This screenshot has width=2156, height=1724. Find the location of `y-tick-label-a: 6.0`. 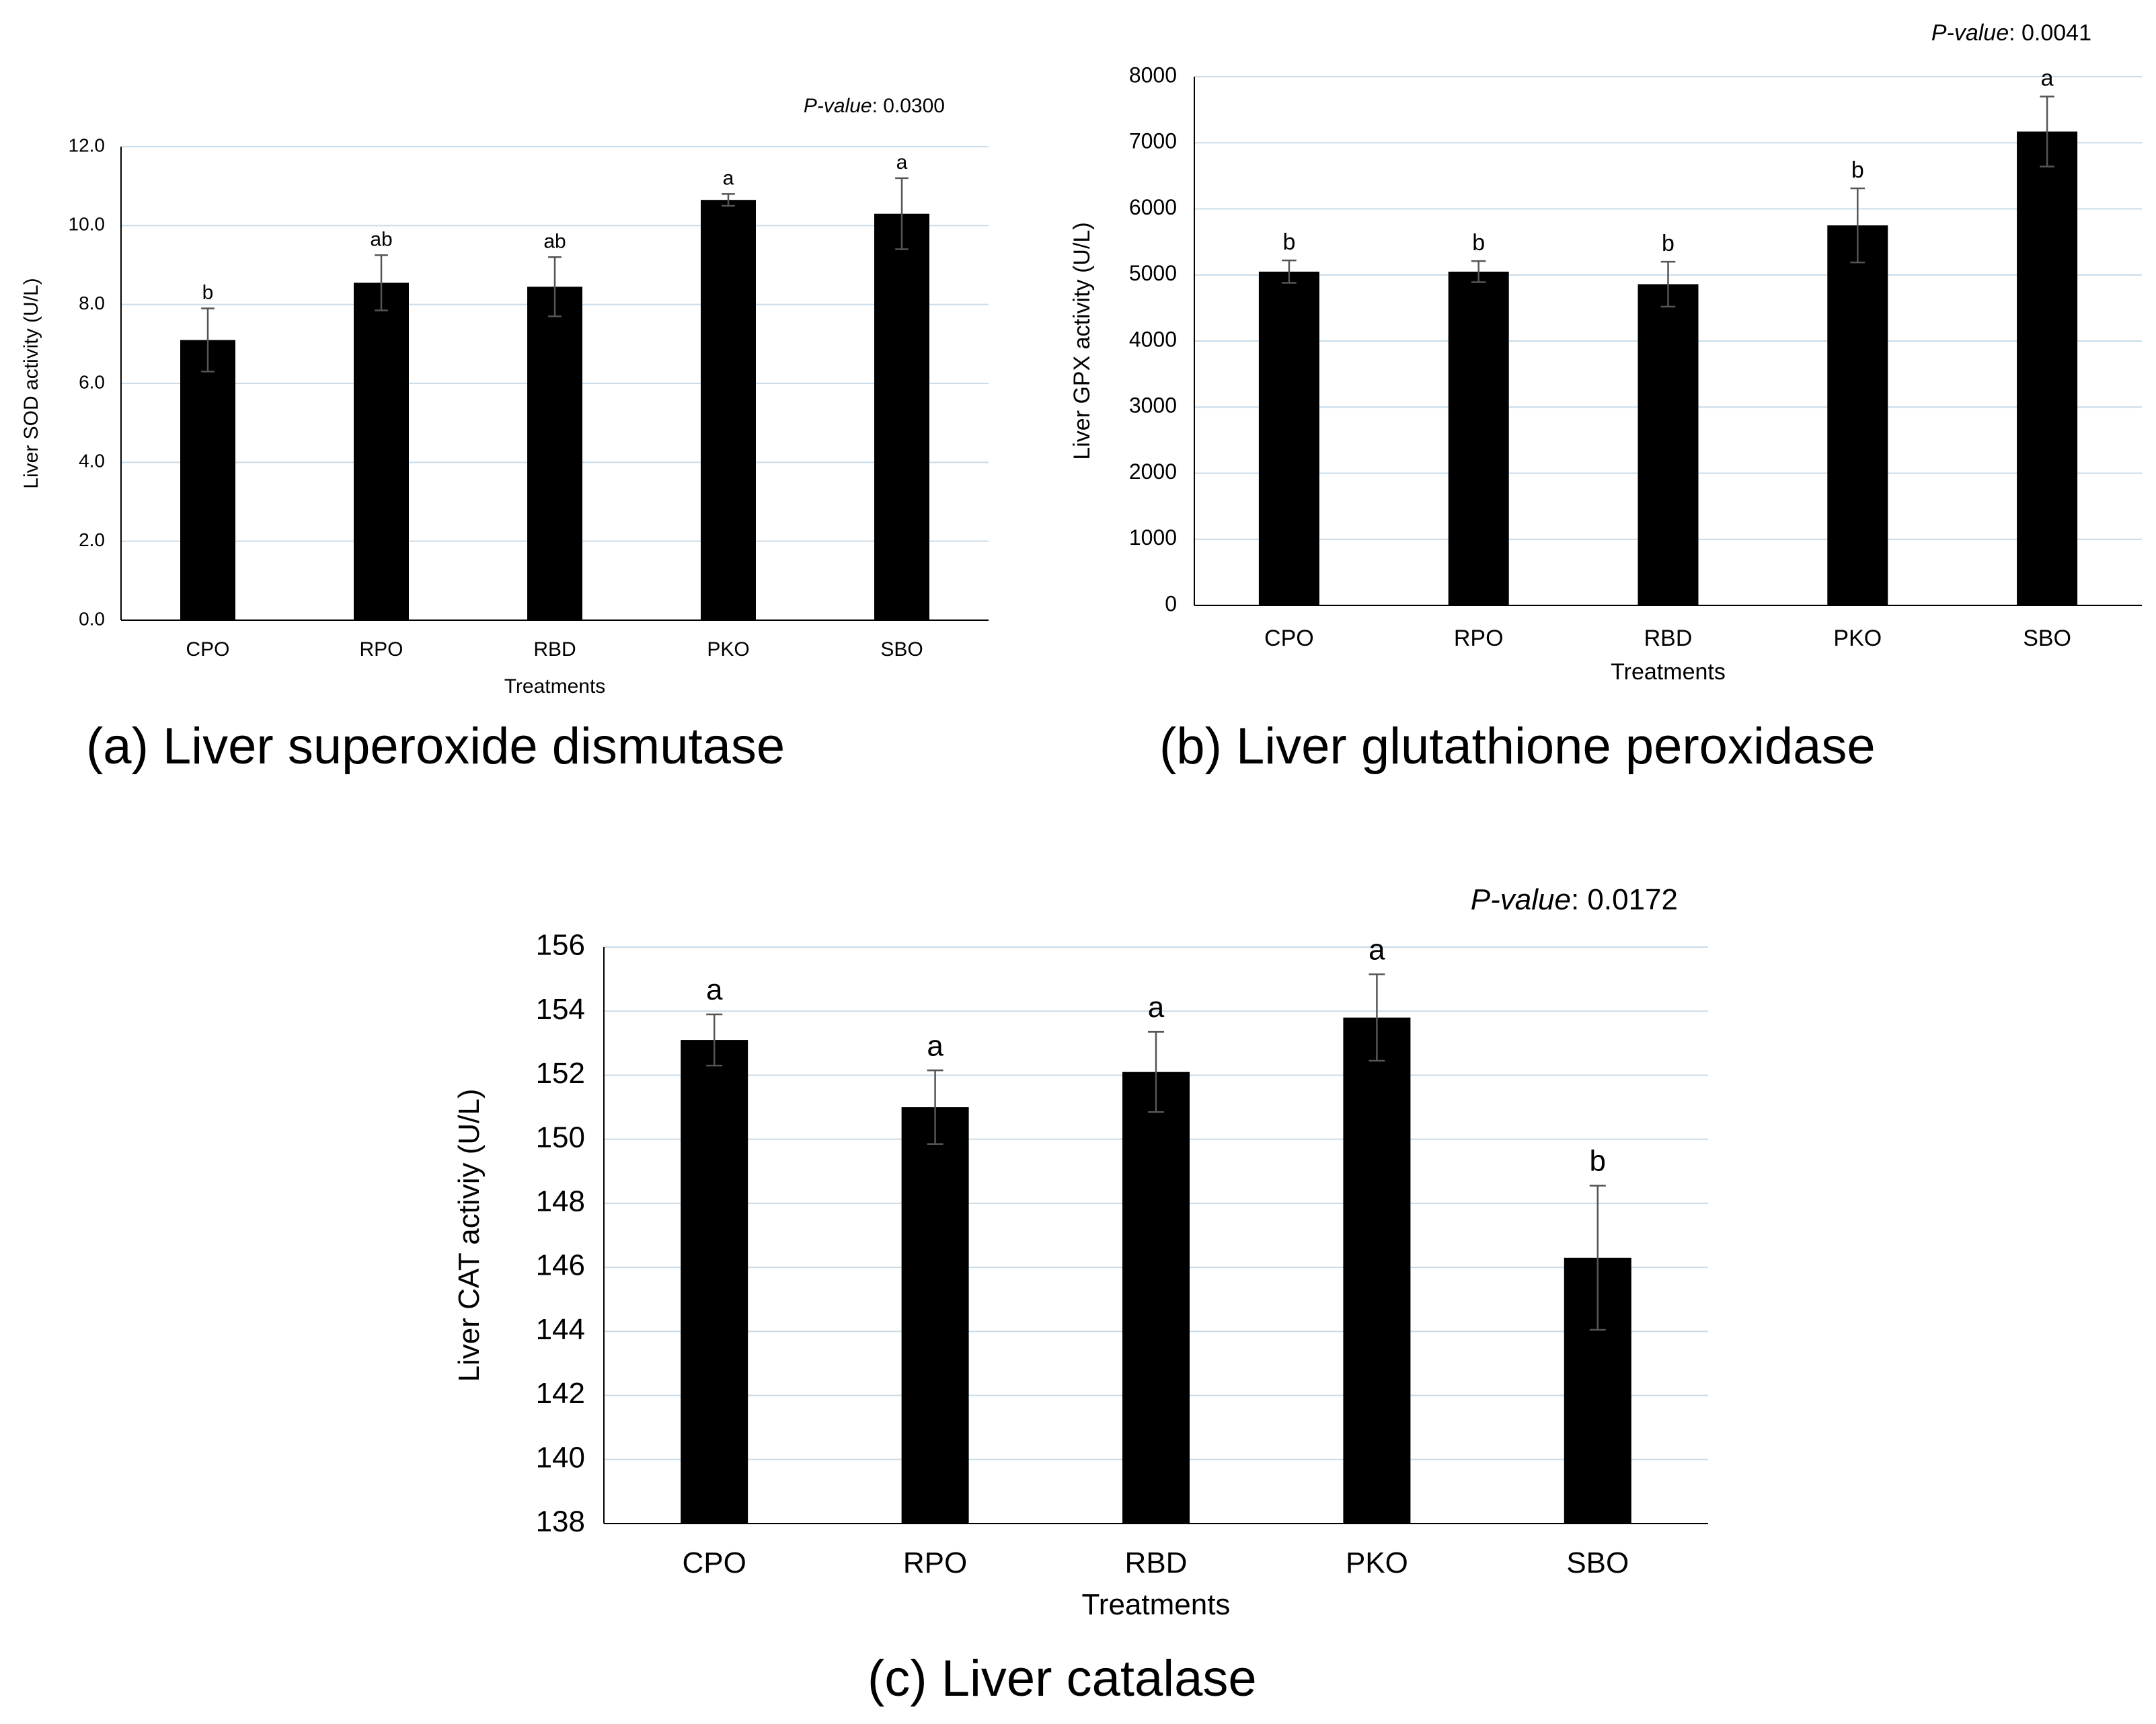

y-tick-label-a: 6.0 is located at coordinates (92, 381).